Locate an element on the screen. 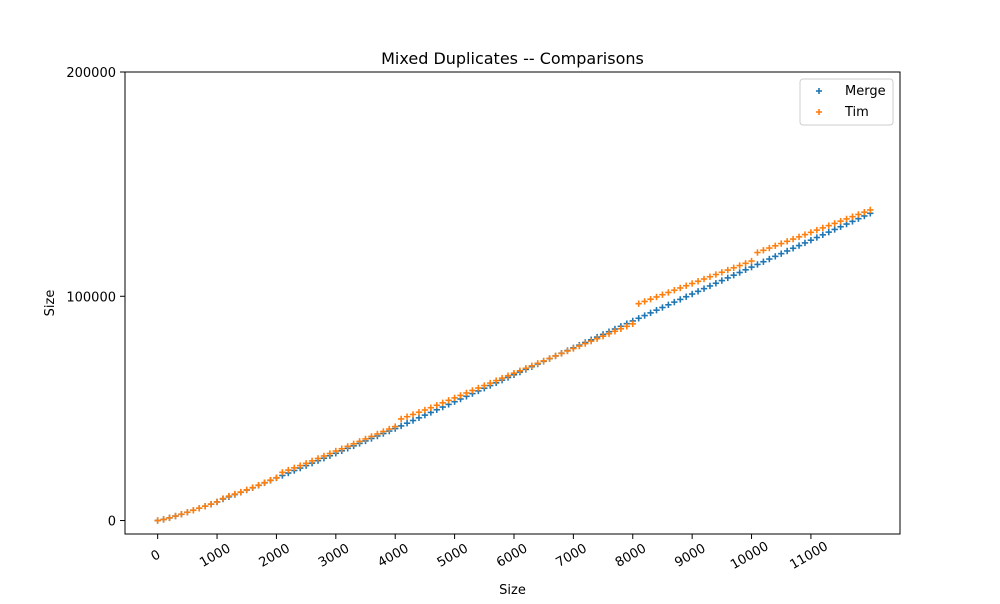 Image resolution: width=1000 pixels, height=604 pixels. legend-marker-tim is located at coordinates (819, 112).